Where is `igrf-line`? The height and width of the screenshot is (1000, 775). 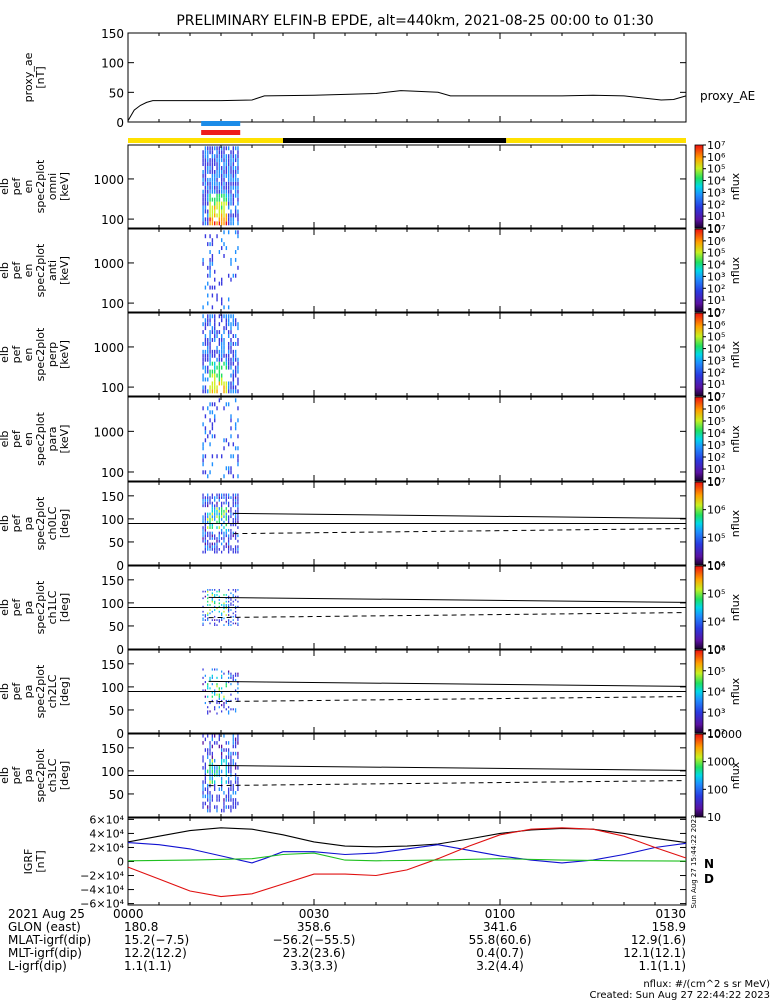
igrf-line is located at coordinates (407, 837).